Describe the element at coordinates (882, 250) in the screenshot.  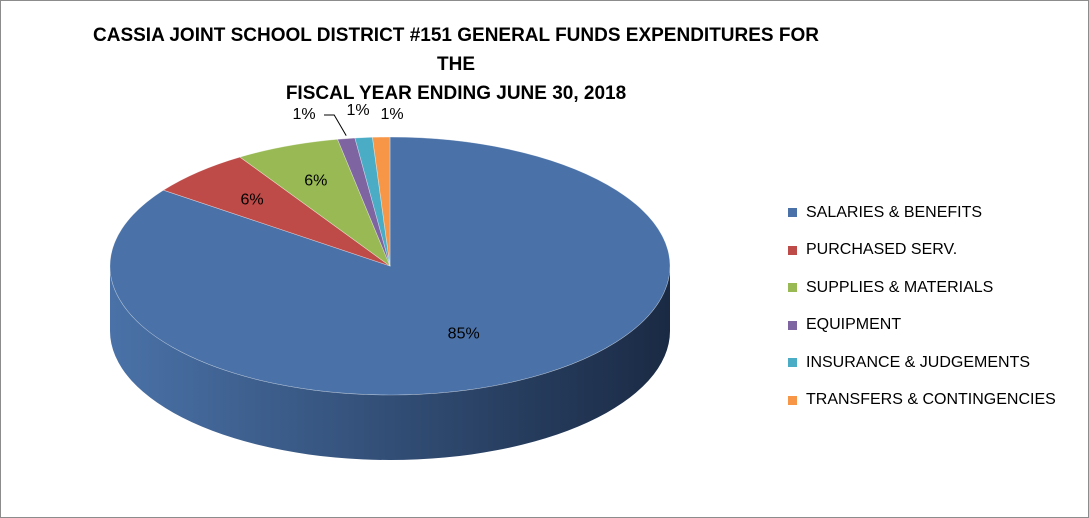
I see `legend-label: PURCHASED SERV.` at that location.